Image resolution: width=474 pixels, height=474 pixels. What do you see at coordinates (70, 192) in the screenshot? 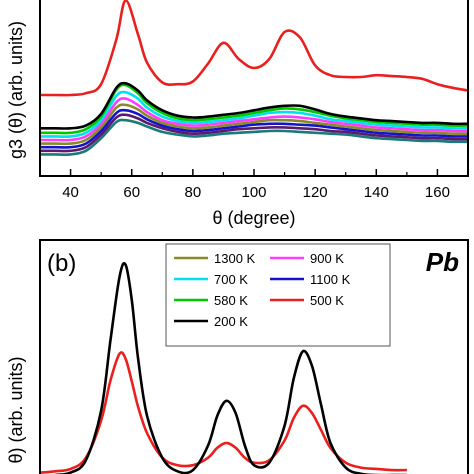
I see `panel-a-x-tick-label: 40` at bounding box center [70, 192].